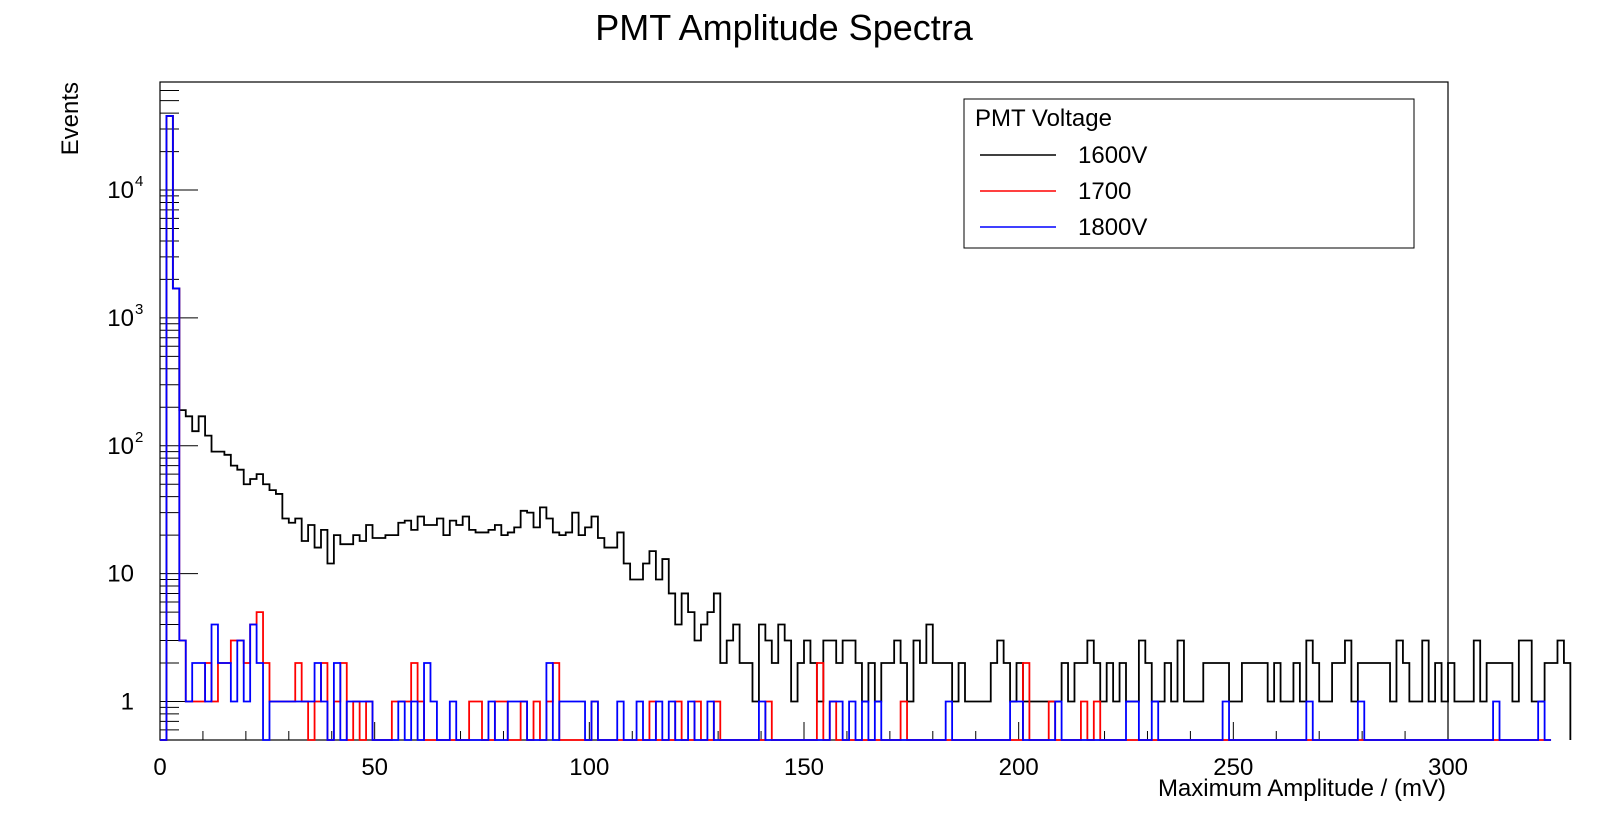  I want to click on y-tick-exponent: 2, so click(139, 437).